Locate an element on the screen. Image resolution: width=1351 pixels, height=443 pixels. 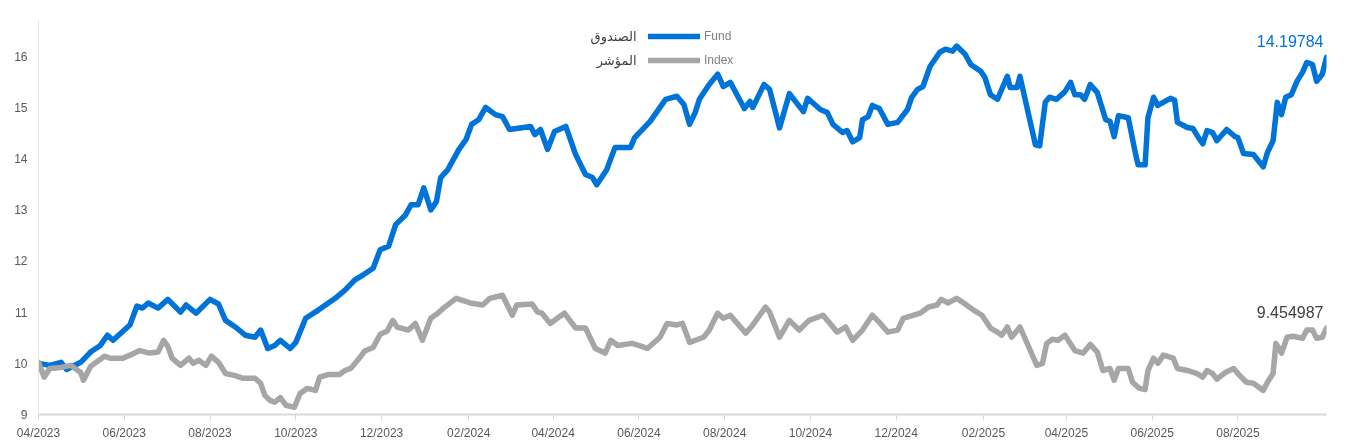
x-tick-label: 04/2023 is located at coordinates (38, 432).